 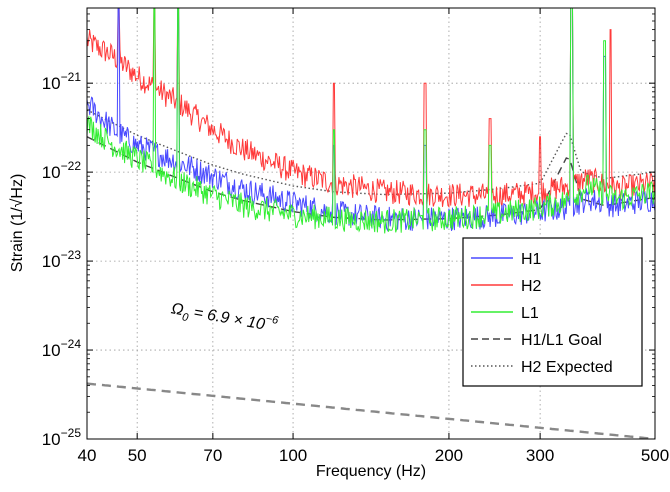 I want to click on legend: H1 H2 L1 H1/L1 Goal H2 Expected, so click(x=552, y=312).